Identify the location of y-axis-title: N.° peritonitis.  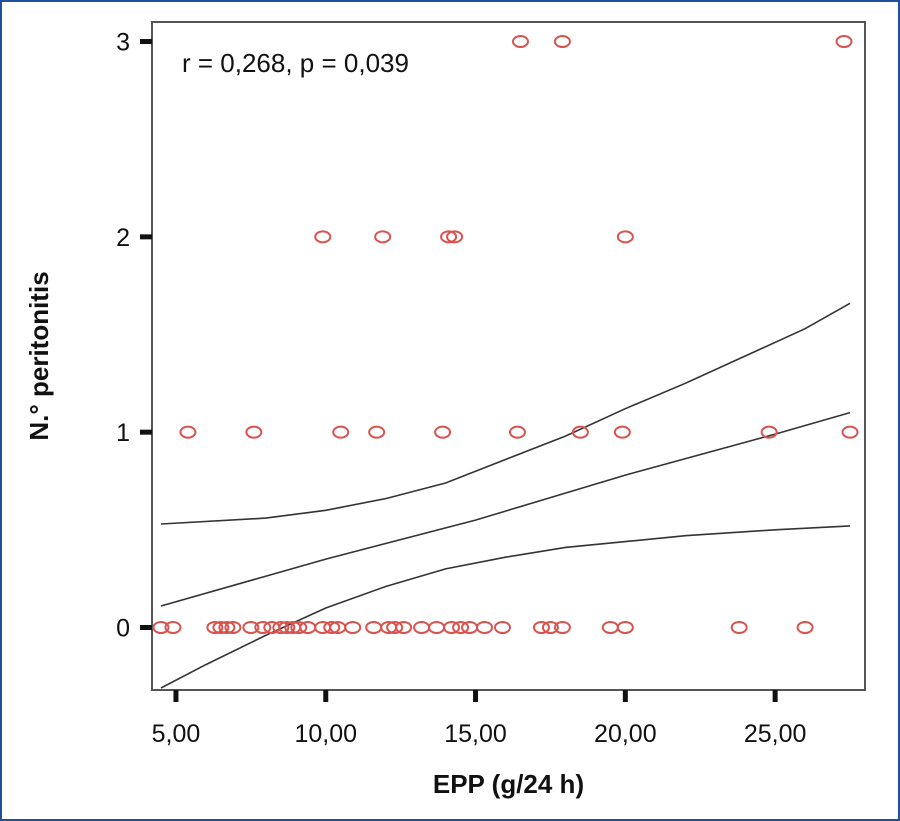
(39, 355).